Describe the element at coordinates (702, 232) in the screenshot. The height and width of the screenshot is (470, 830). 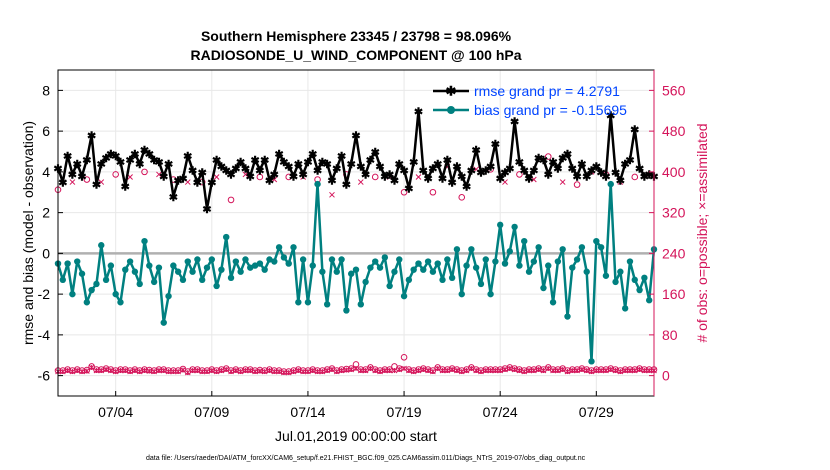
I see `y-axis-right-label: # of obs: o=possible; ×=assimilated` at that location.